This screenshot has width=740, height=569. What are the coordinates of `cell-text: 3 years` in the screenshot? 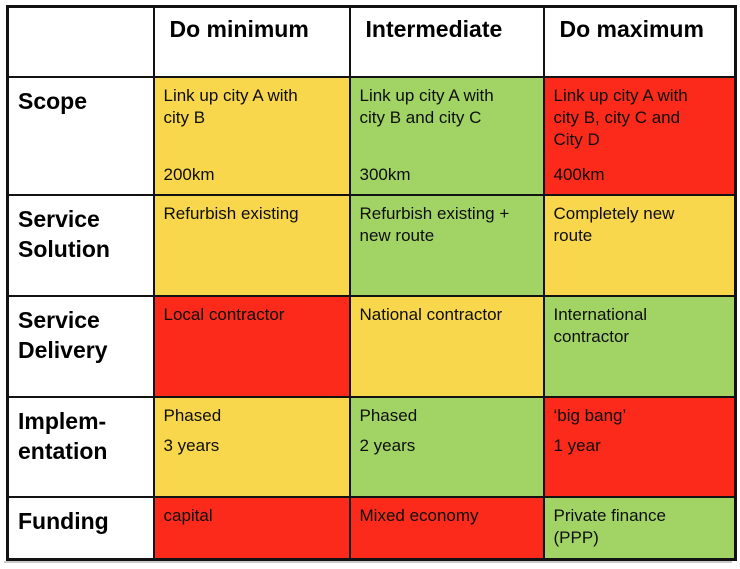 It's located at (191, 445).